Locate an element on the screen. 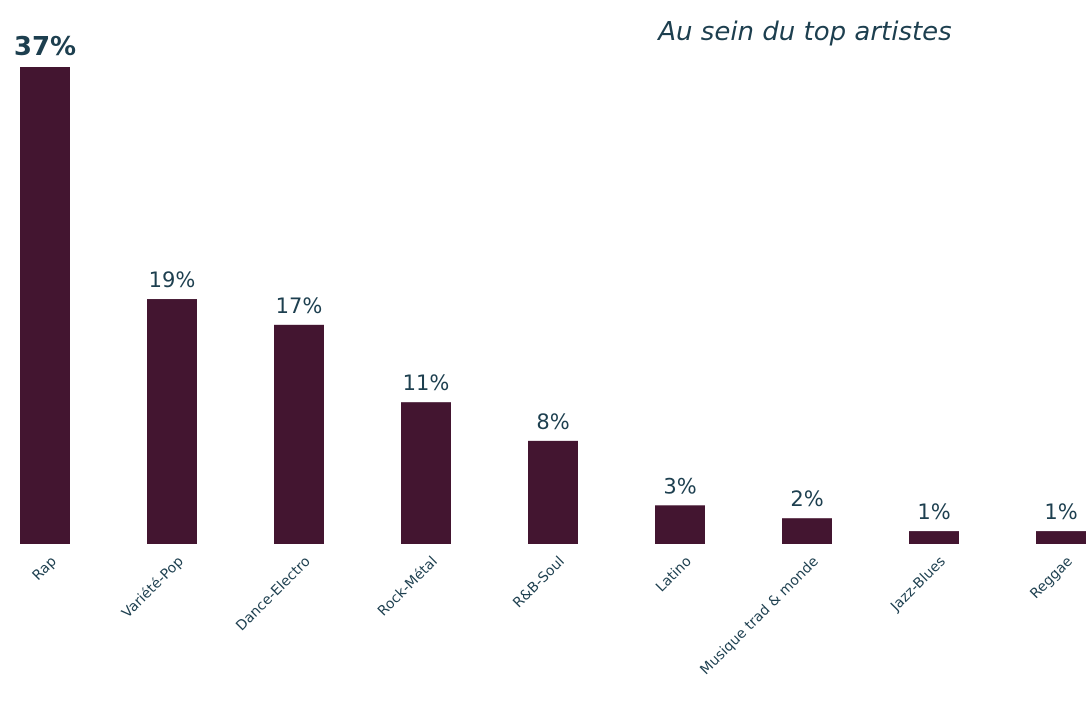 The width and height of the screenshot is (1086, 712). value-label: 2% is located at coordinates (806, 499).